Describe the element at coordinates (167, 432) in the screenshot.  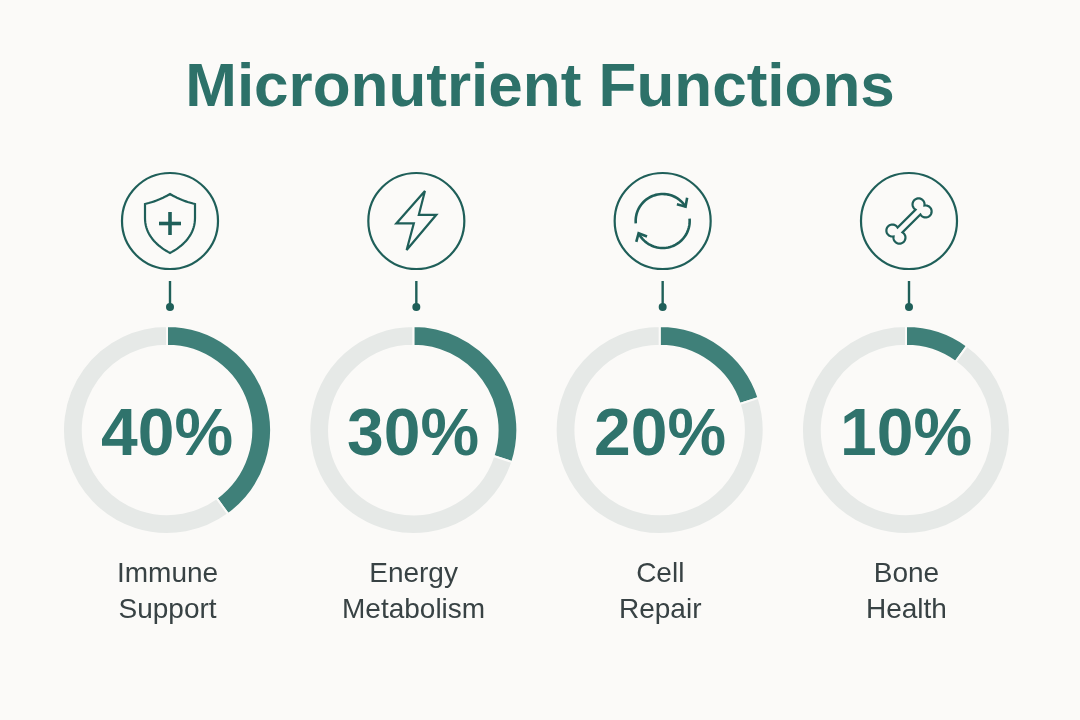
I see `text: 40%` at that location.